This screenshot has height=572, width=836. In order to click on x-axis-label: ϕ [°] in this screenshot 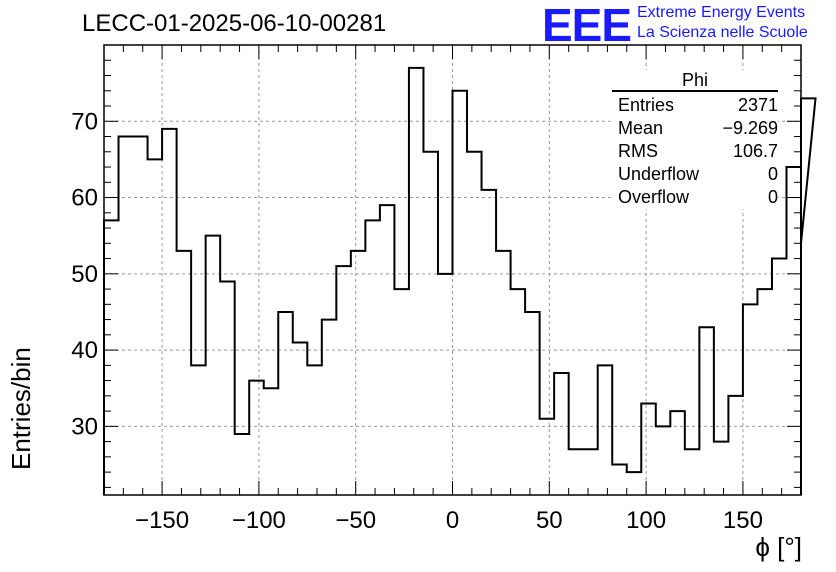, I will do `click(778, 547)`.